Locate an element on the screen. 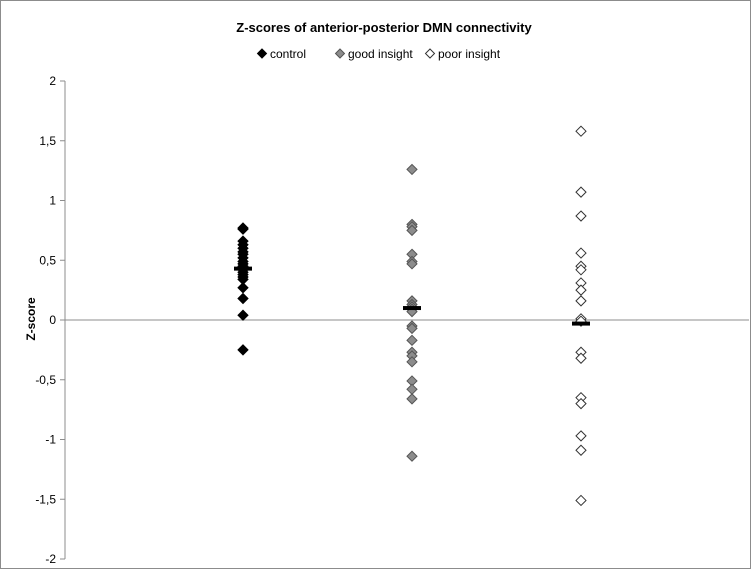 This screenshot has height=569, width=751. legend-marker-control is located at coordinates (262, 53).